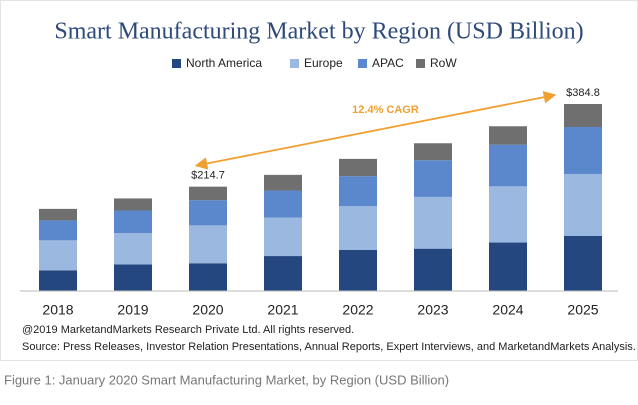 This screenshot has width=638, height=405. What do you see at coordinates (583, 93) in the screenshot?
I see `total-label: $384.8` at bounding box center [583, 93].